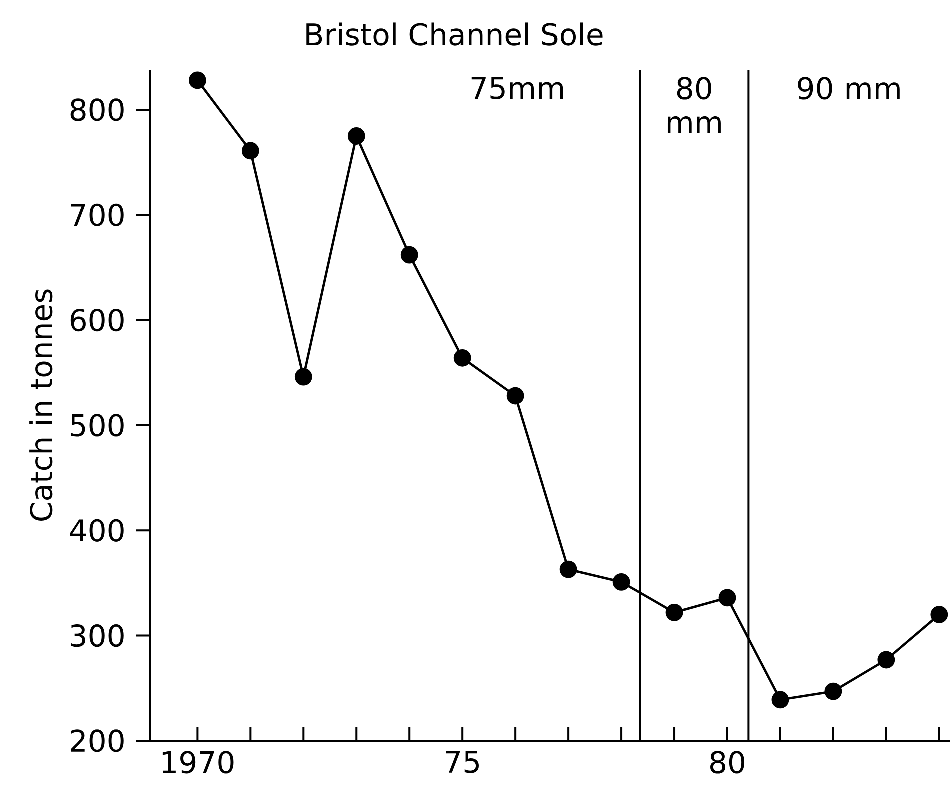 The width and height of the screenshot is (950, 789). I want to click on y-tick-label: 700, so click(97, 215).